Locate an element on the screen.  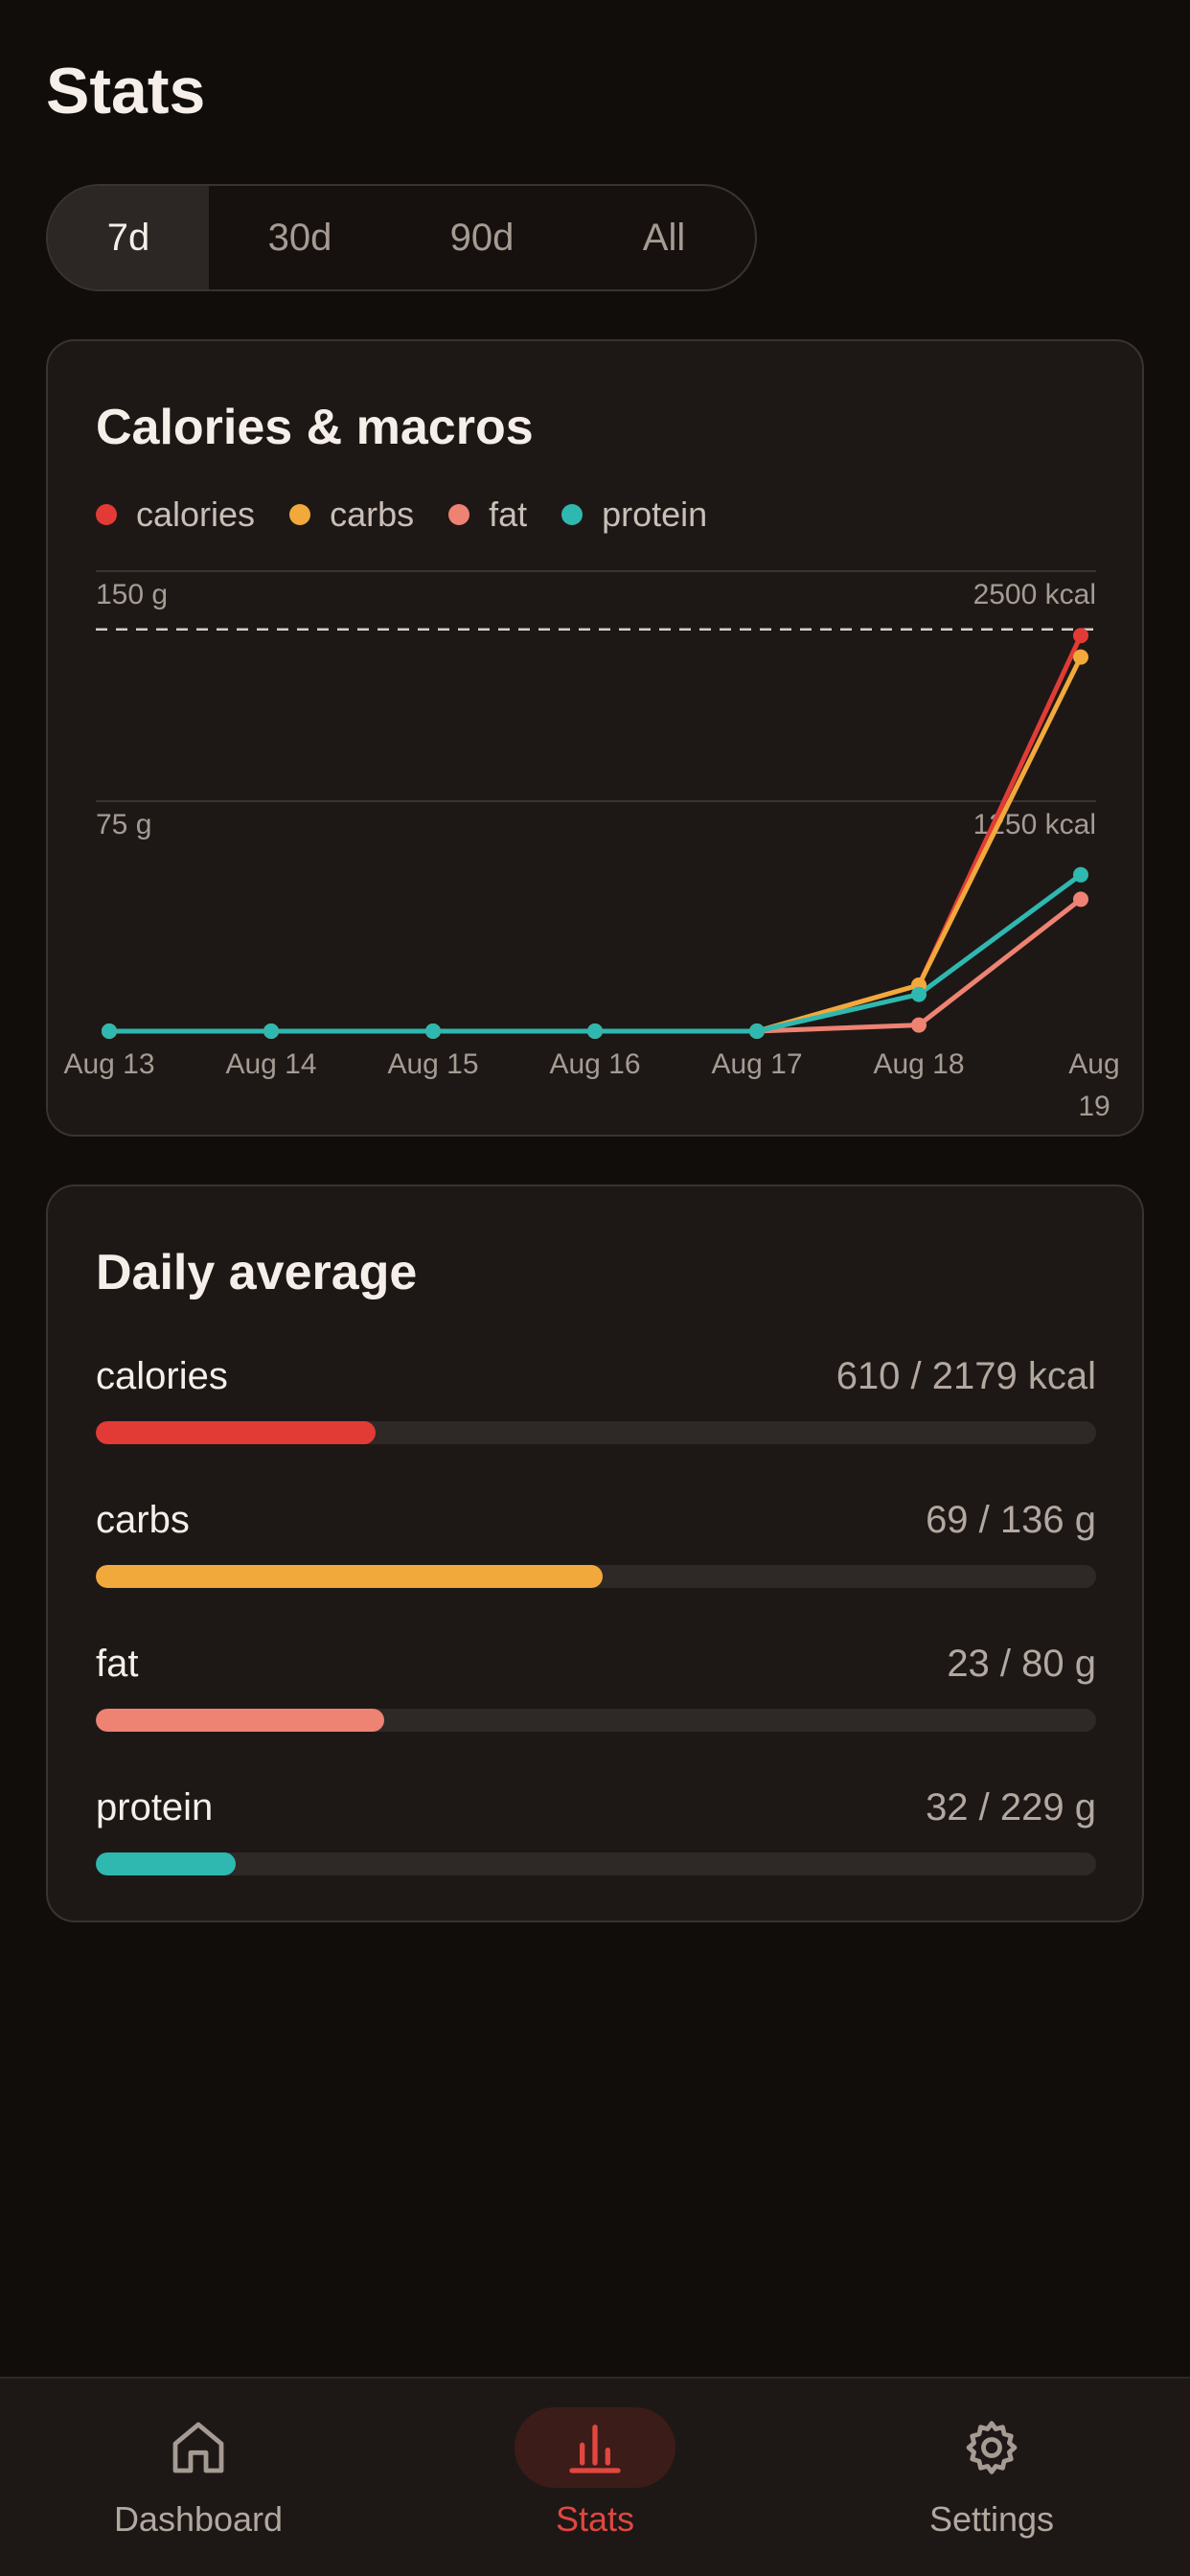
x-tick-label-2: Aug 15 is located at coordinates (433, 1064).